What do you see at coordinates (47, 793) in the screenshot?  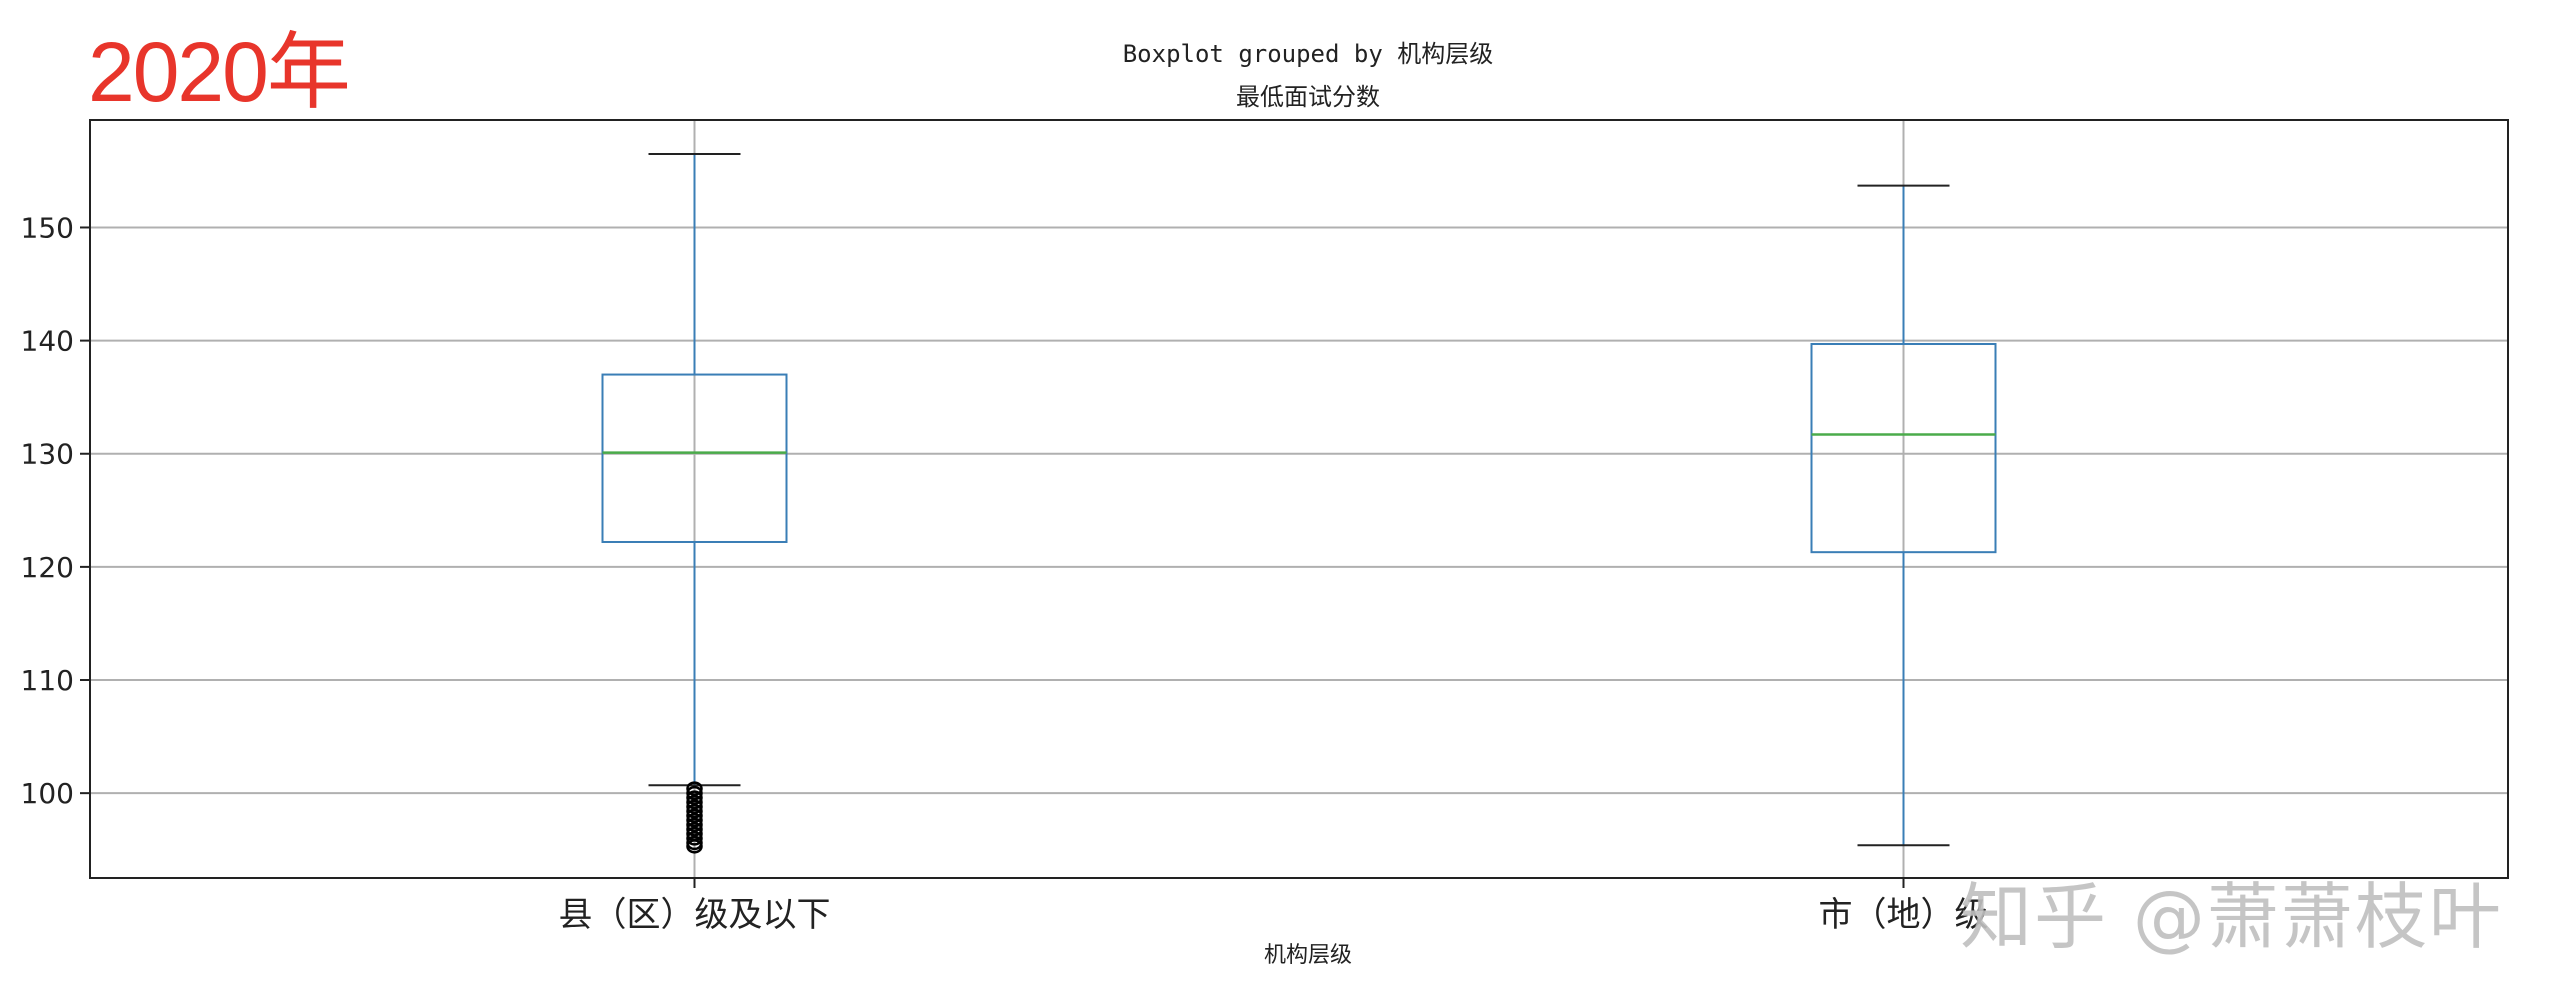 I see `y-tick-label: 100` at bounding box center [47, 793].